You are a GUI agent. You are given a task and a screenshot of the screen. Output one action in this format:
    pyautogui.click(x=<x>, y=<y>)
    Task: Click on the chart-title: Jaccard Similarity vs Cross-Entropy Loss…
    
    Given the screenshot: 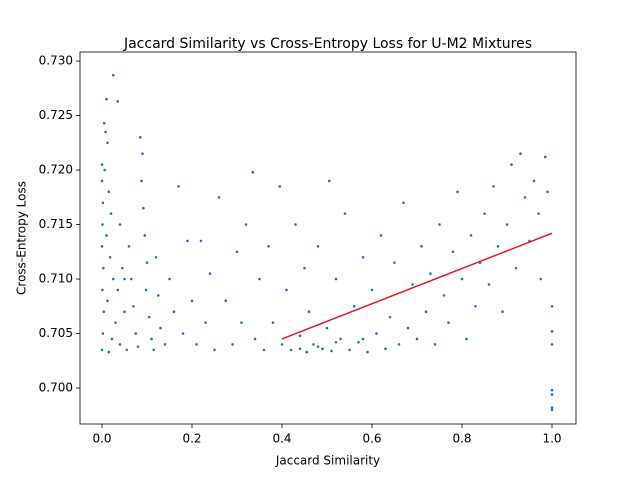 What is the action you would take?
    pyautogui.click(x=327, y=44)
    